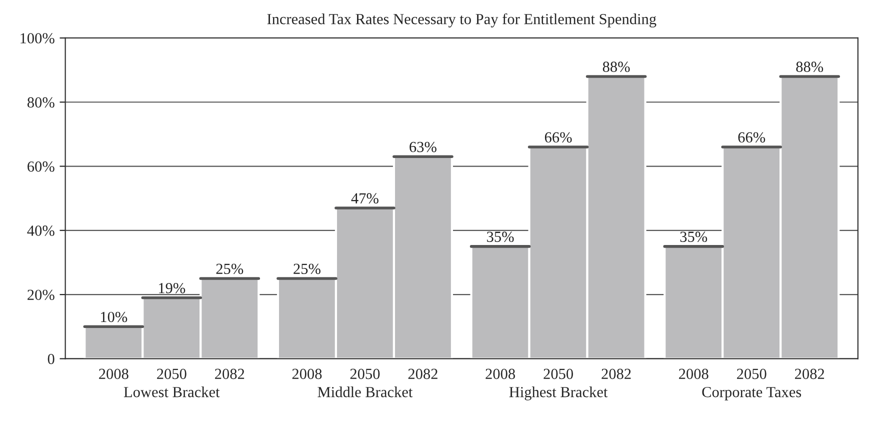 The width and height of the screenshot is (871, 422). What do you see at coordinates (51, 359) in the screenshot?
I see `y-tick-label: 0` at bounding box center [51, 359].